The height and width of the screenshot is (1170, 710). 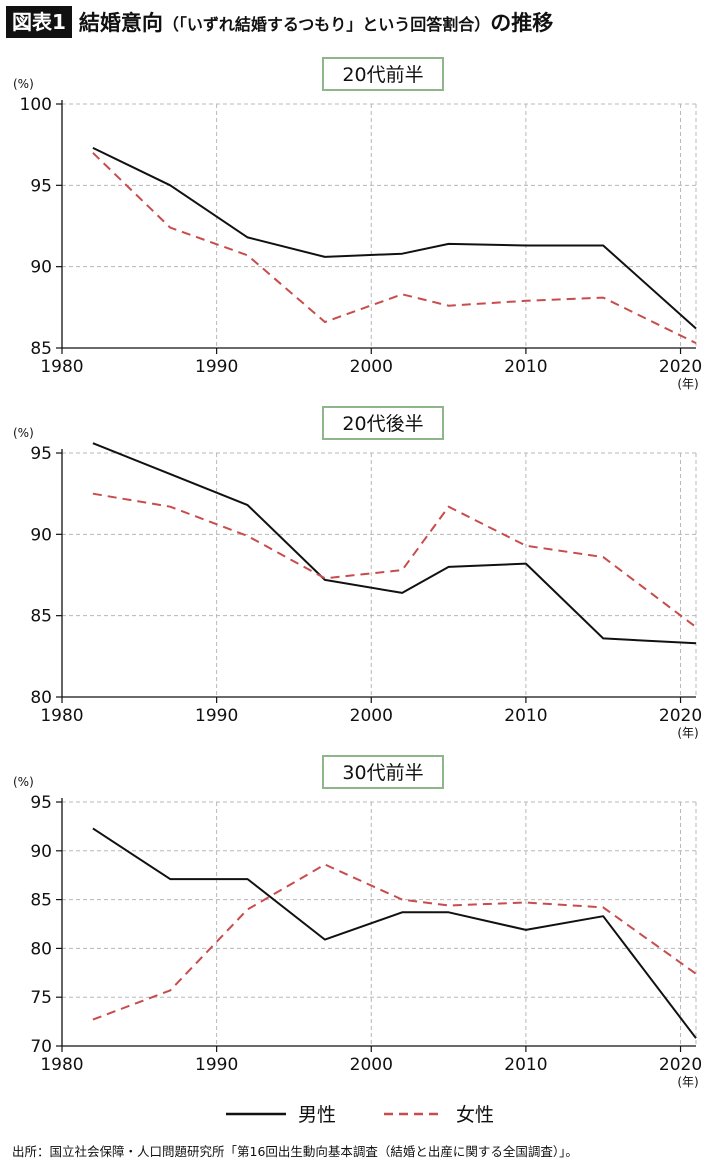 I want to click on figure-title: 結婚意向（「いずれ結婚するつもり」という回答割合）の推移, so click(x=316, y=22).